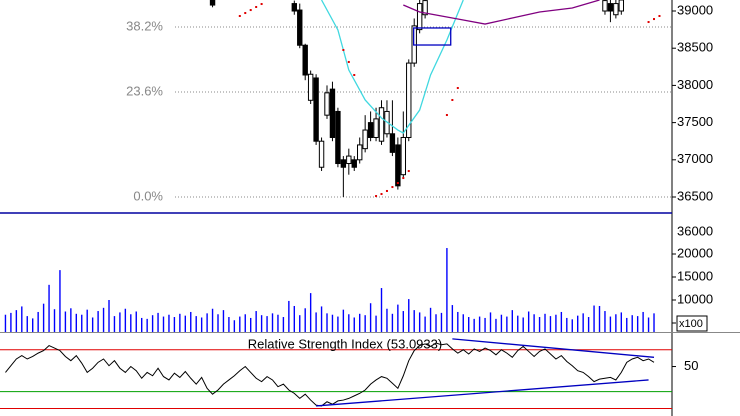  I want to click on rsi-line, so click(330, 374).